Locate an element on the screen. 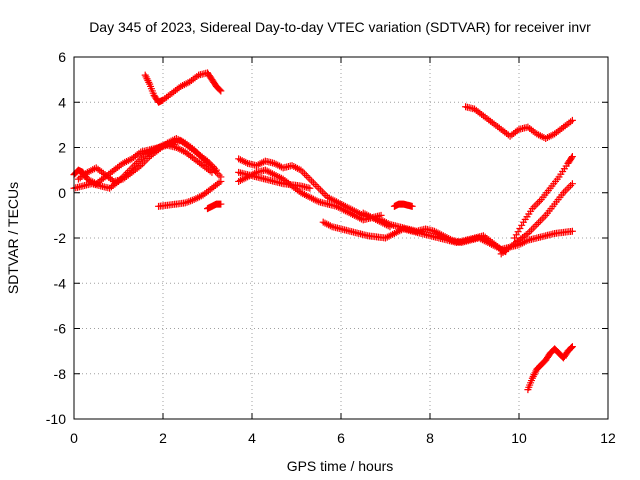 The height and width of the screenshot is (480, 640). x-tick-label: 2 is located at coordinates (163, 438).